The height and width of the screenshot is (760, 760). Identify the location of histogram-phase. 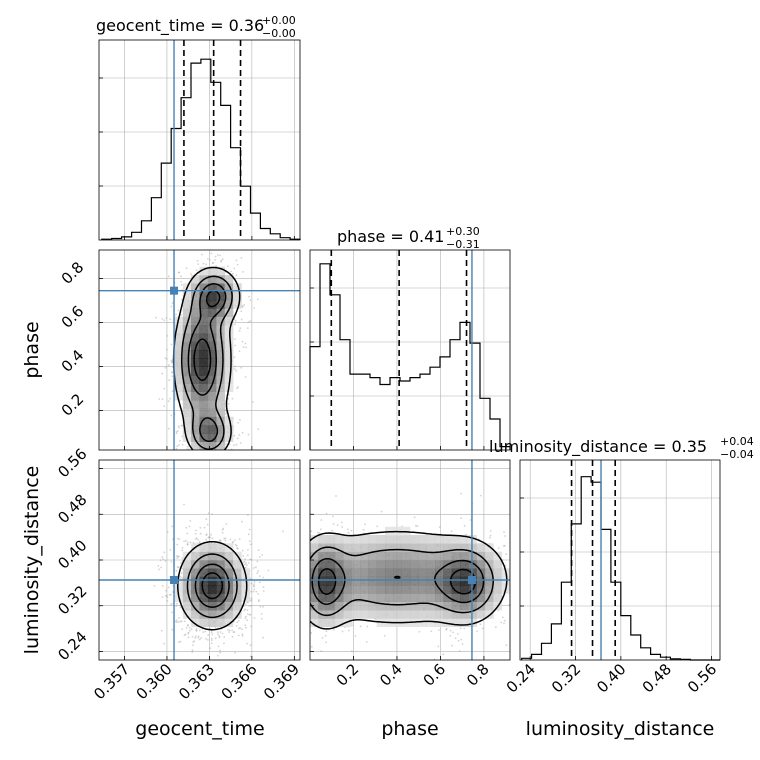
(410, 356).